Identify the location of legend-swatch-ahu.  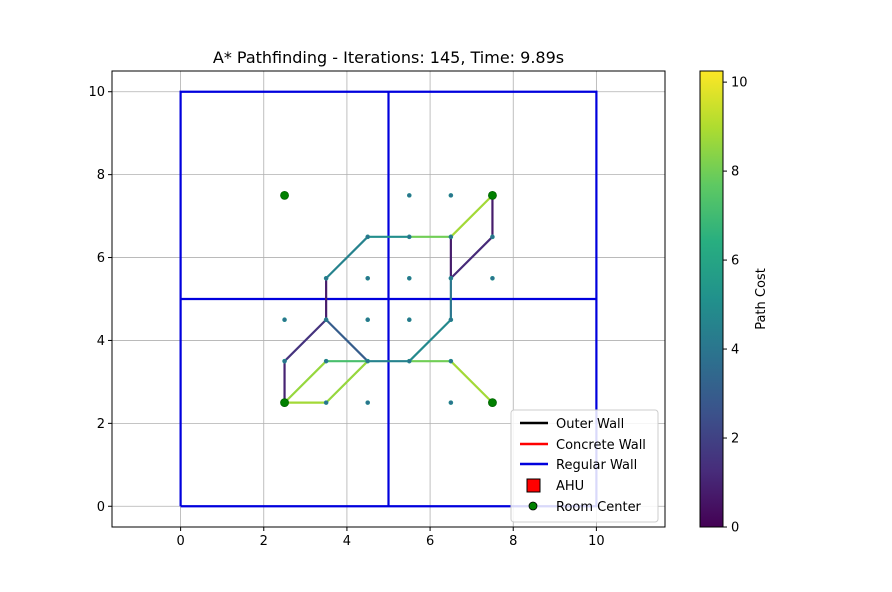
(533, 485).